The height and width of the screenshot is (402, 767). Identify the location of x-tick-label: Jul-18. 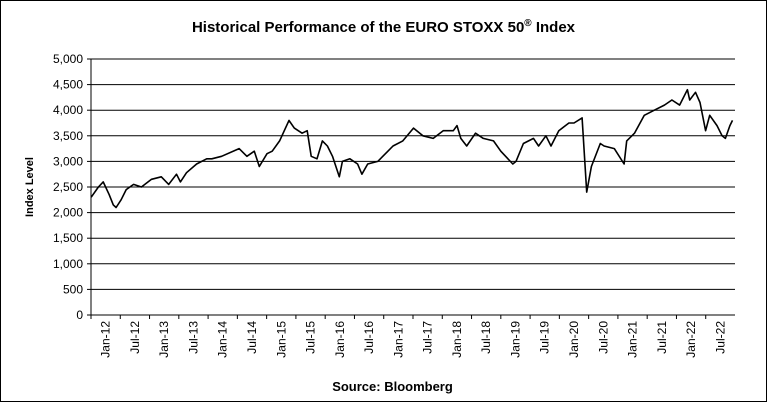
(486, 337).